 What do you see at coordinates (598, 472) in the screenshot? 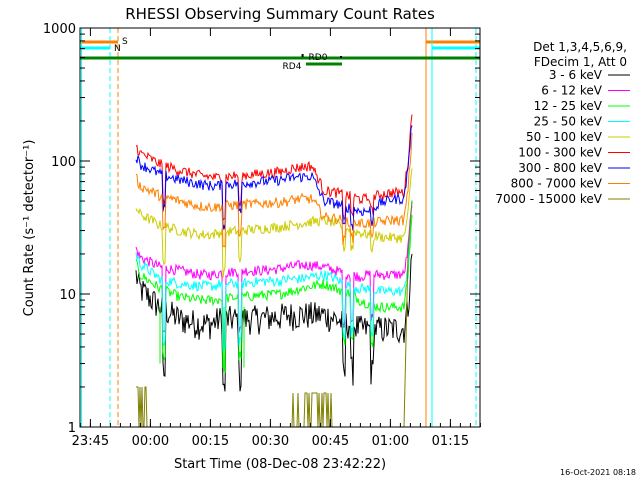
I see `timestamp: 16-Oct-2021 08:18` at bounding box center [598, 472].